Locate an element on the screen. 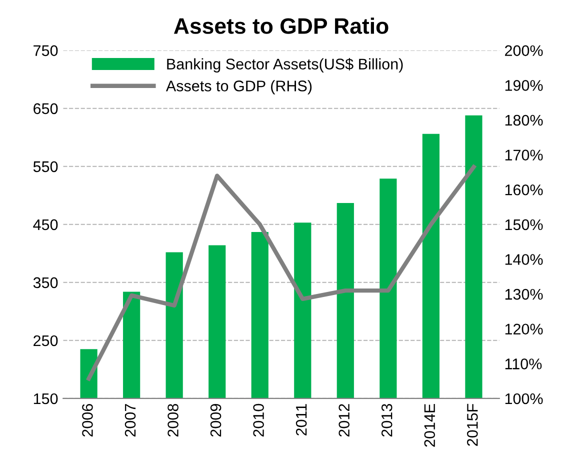 This screenshot has height=458, width=574. x-tick-label: 2011 is located at coordinates (301, 420).